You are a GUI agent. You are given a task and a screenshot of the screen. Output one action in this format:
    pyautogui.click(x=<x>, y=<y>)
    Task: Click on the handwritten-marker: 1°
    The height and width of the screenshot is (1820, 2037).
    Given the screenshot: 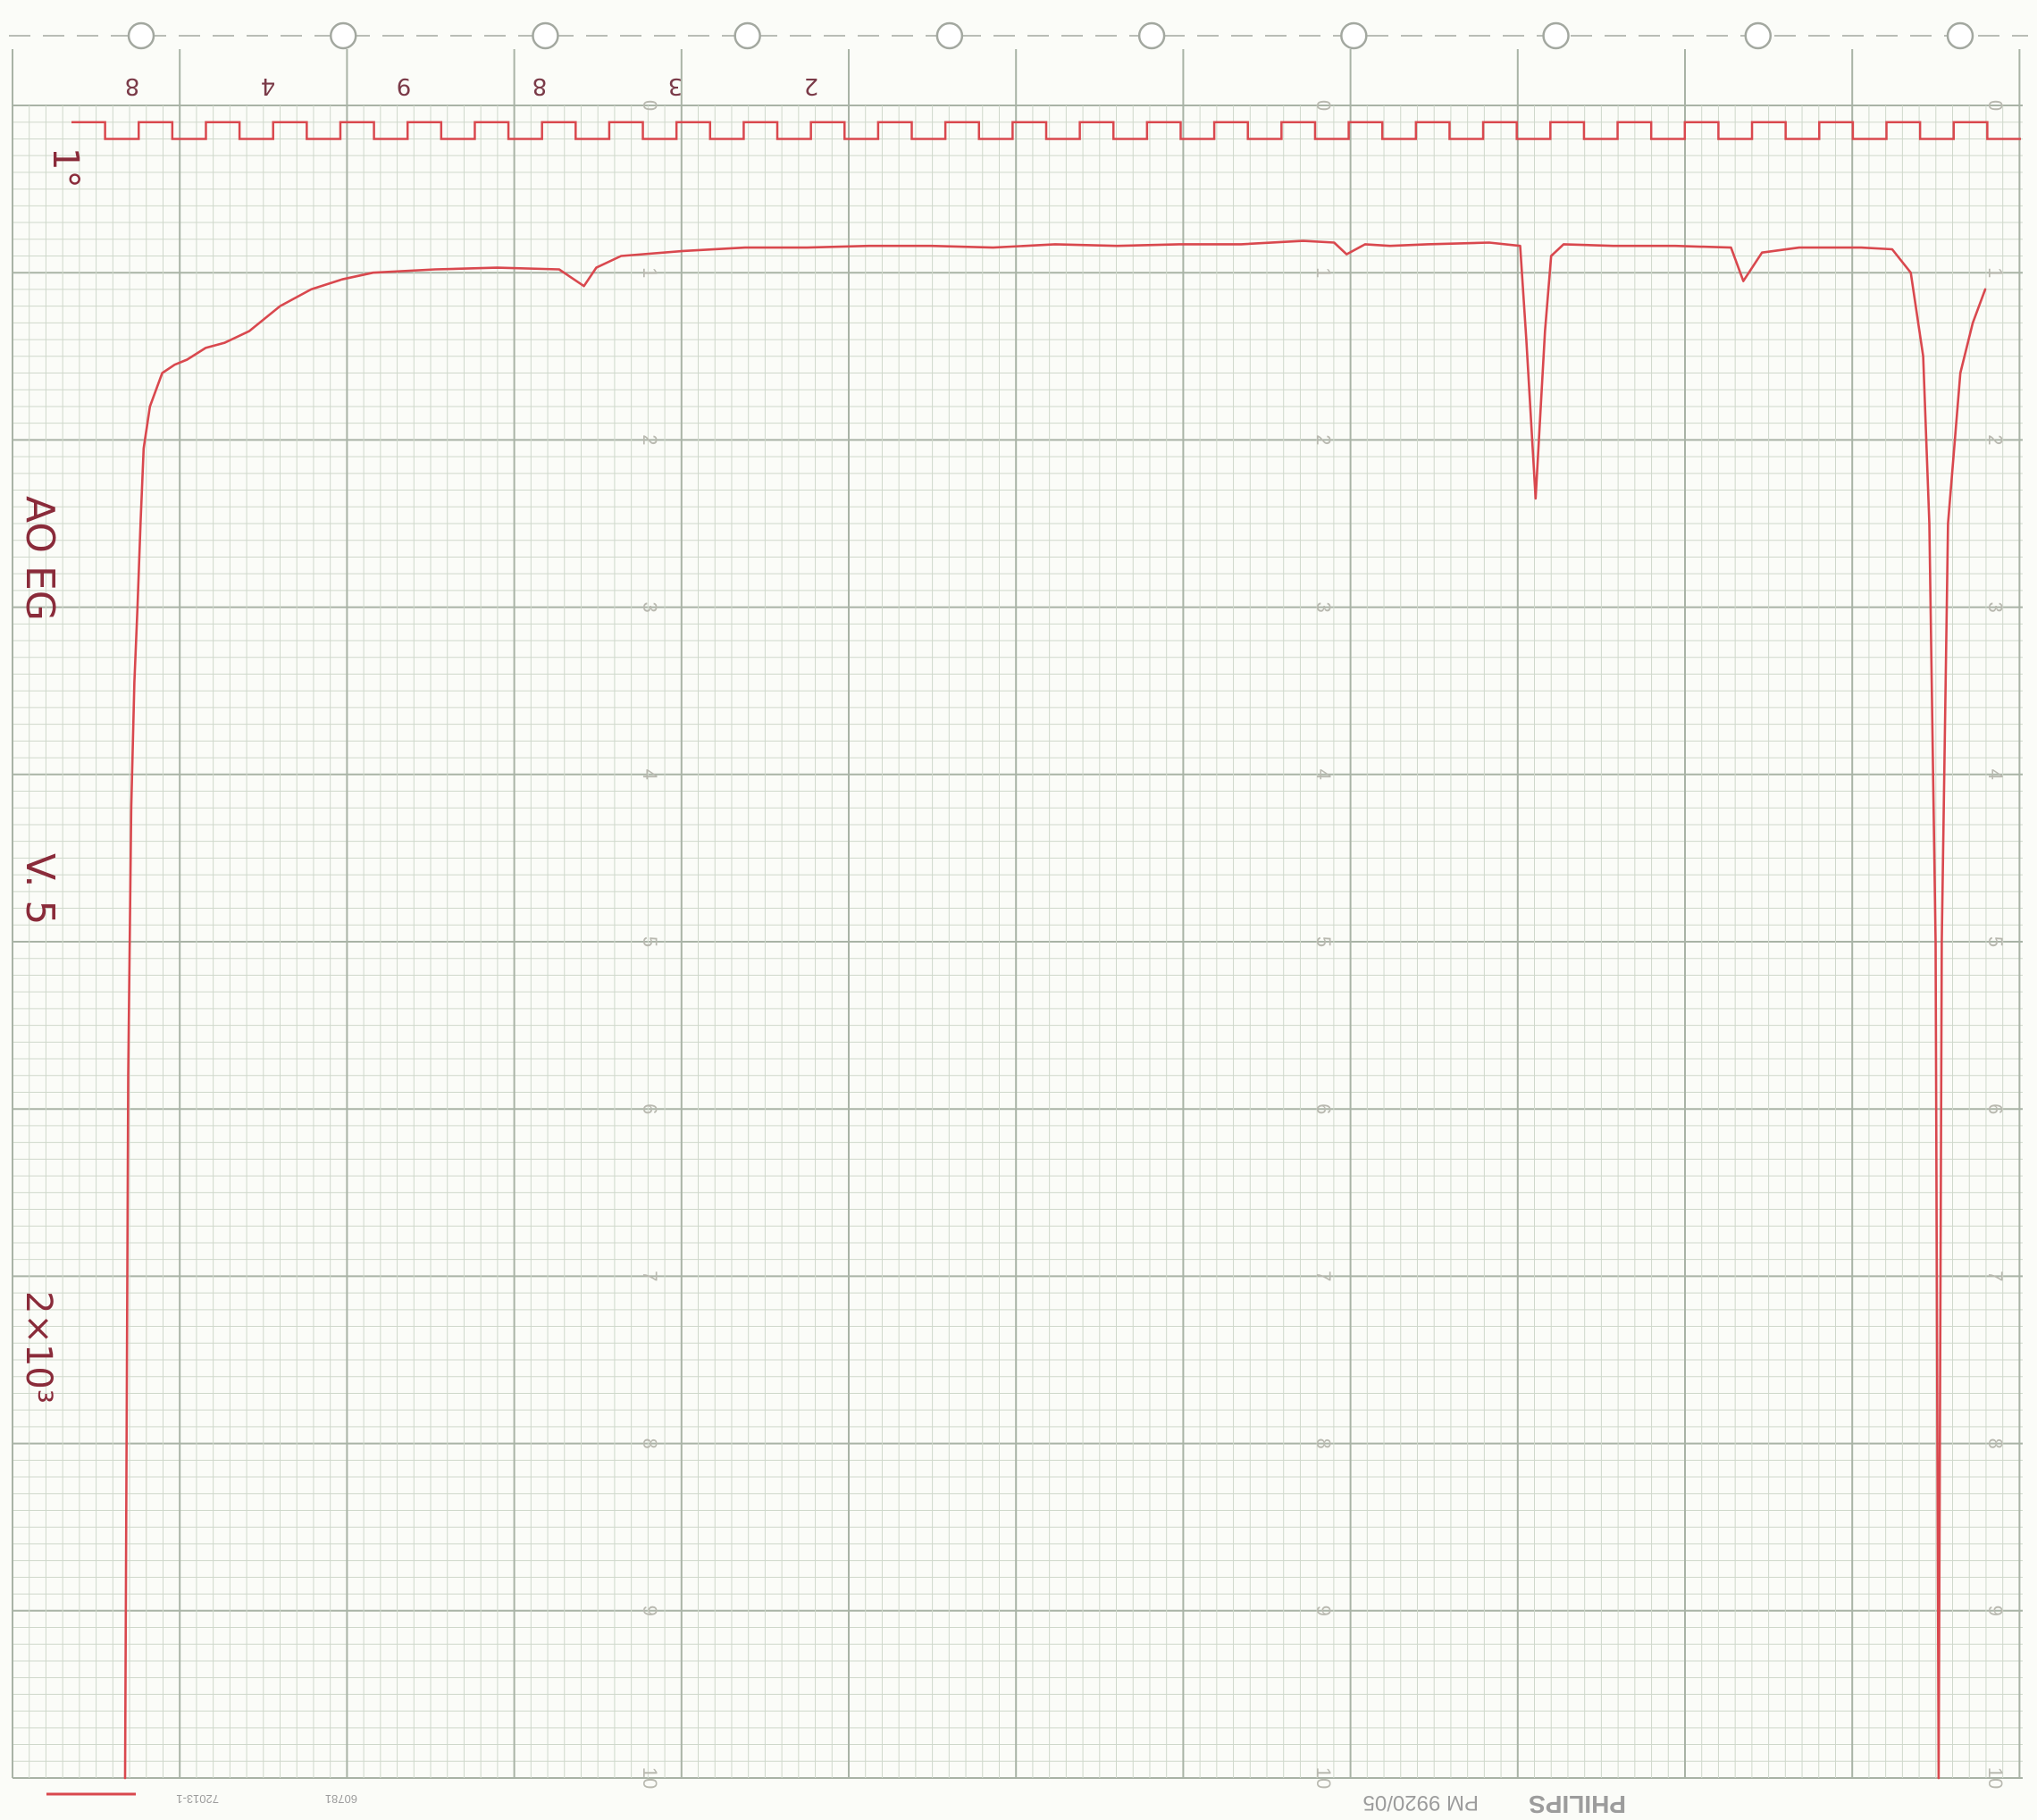 What is the action you would take?
    pyautogui.click(x=65, y=167)
    